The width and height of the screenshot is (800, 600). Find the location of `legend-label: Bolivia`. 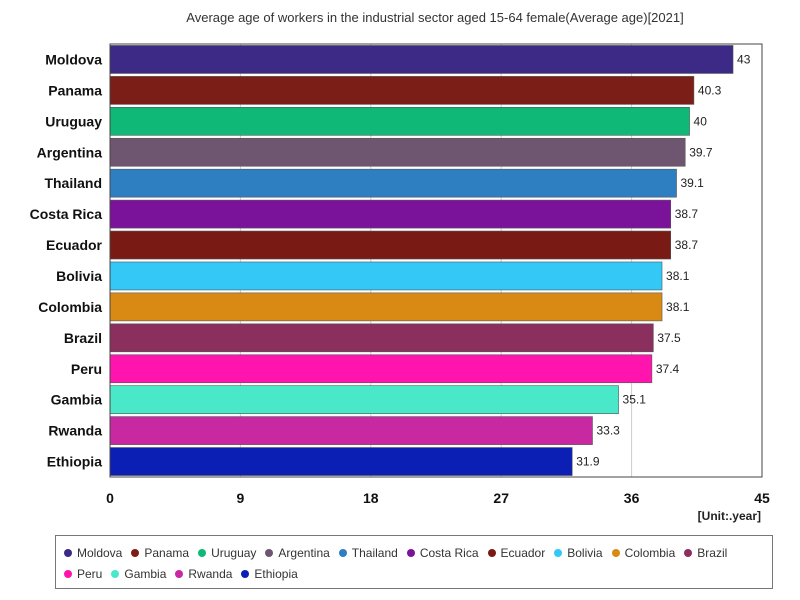

legend-label: Bolivia is located at coordinates (585, 552).